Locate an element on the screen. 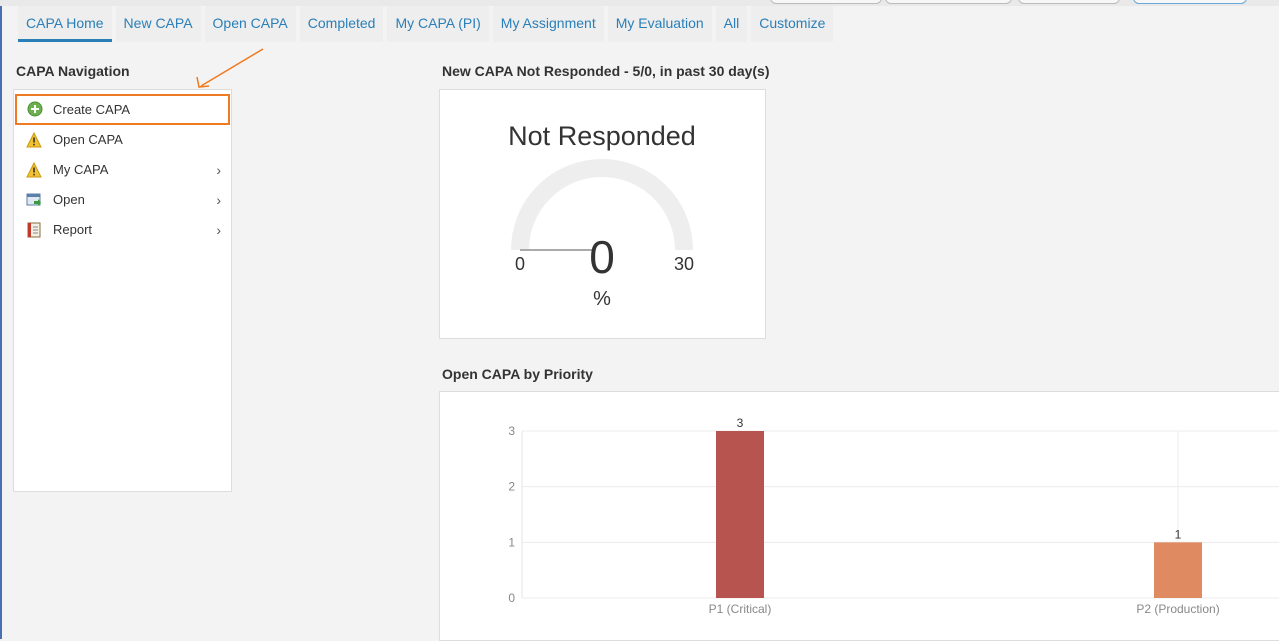 This screenshot has width=1279, height=641. gauge-arc-background is located at coordinates (602, 205).